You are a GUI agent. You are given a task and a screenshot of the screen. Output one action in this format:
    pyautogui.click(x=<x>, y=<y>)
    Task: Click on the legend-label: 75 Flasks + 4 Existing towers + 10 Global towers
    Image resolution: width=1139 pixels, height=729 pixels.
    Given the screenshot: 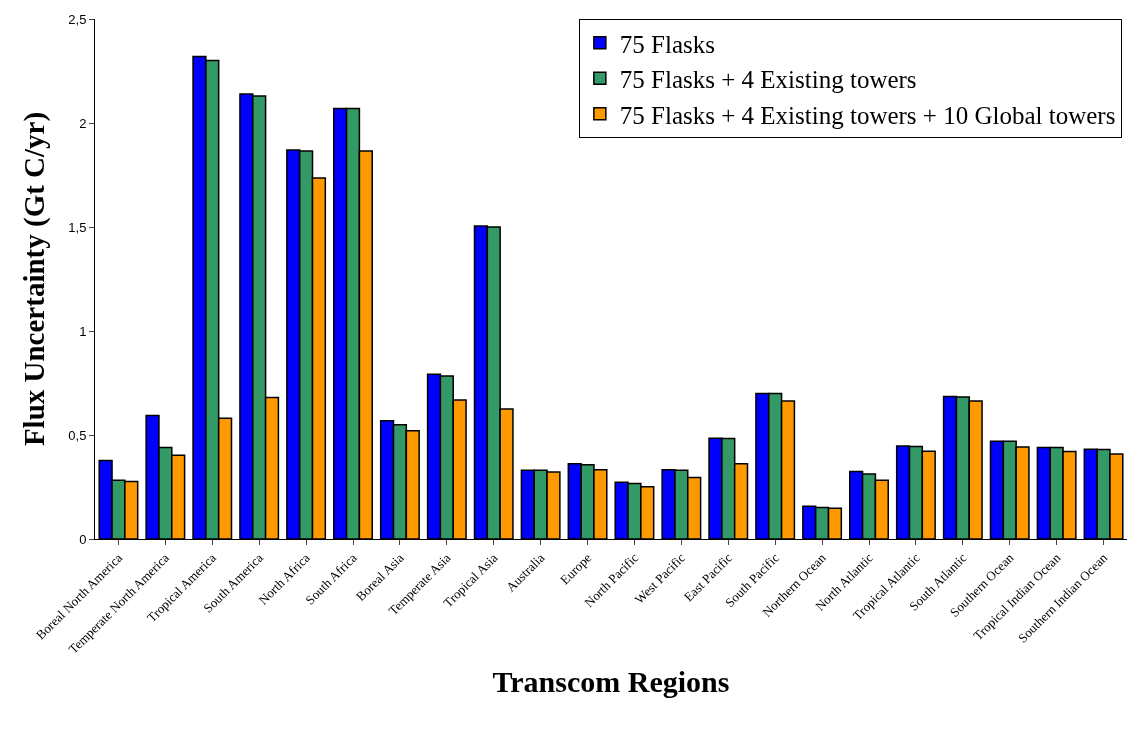 What is the action you would take?
    pyautogui.click(x=867, y=115)
    